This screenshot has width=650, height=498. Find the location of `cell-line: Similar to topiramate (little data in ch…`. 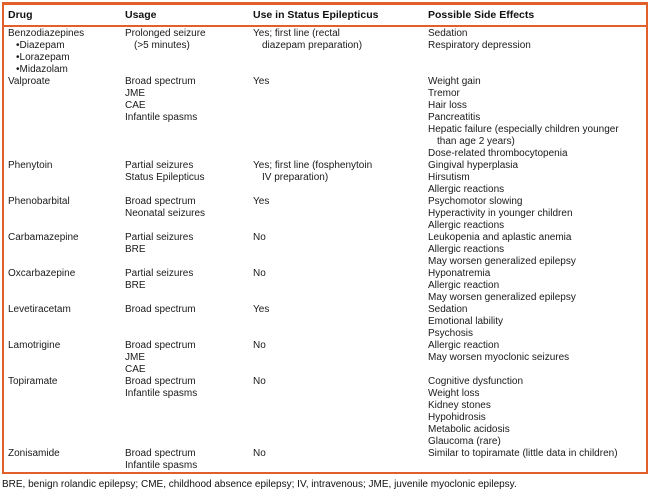

cell-line: Similar to topiramate (little data in ch… is located at coordinates (523, 453).